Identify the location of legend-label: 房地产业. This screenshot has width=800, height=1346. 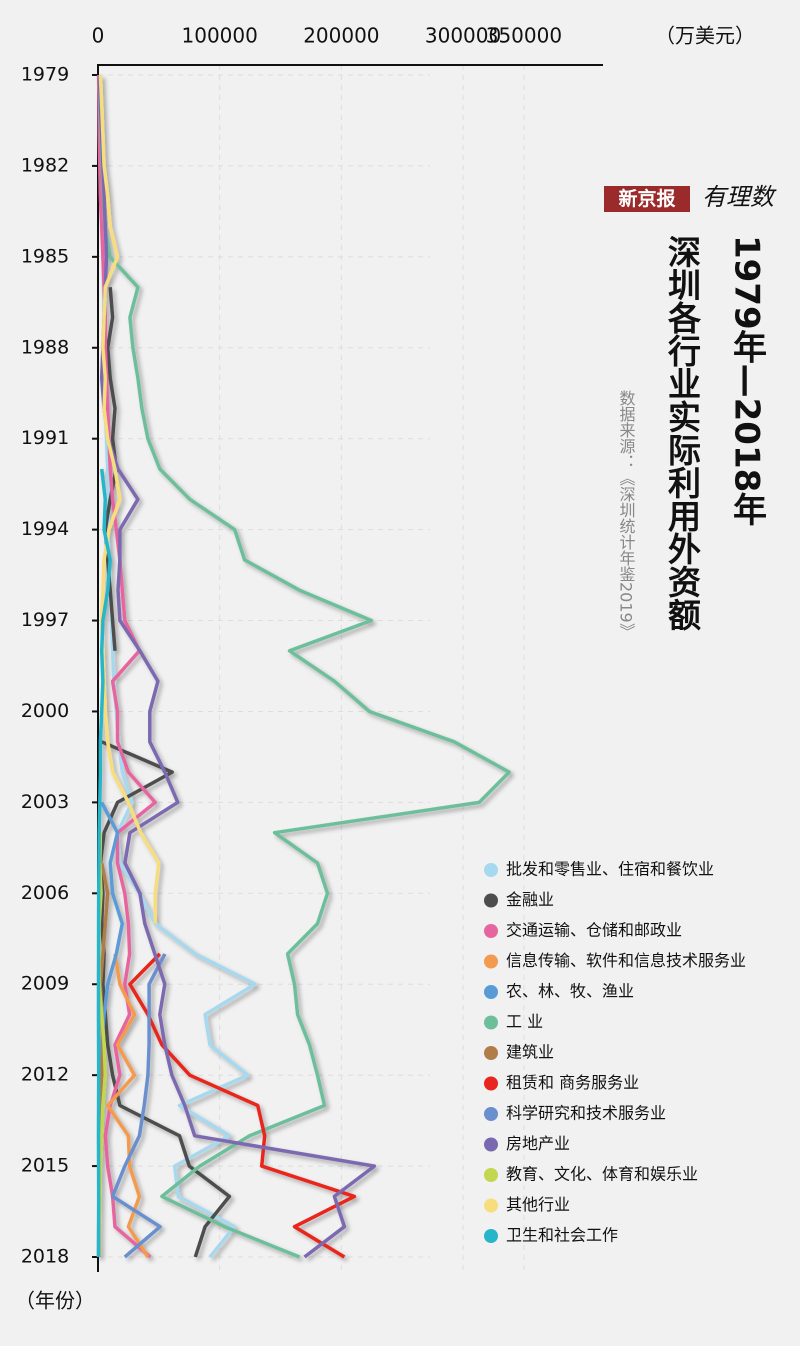
(538, 1143).